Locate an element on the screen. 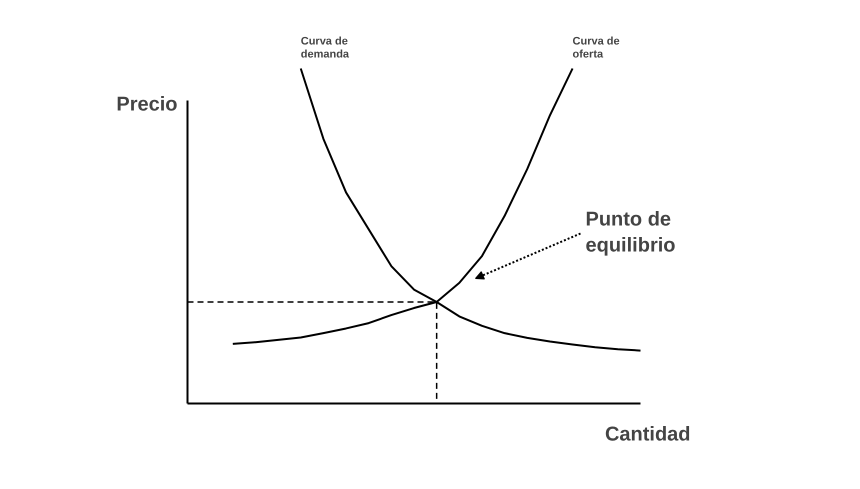  annotation: Punto de equilibrio is located at coordinates (631, 232).